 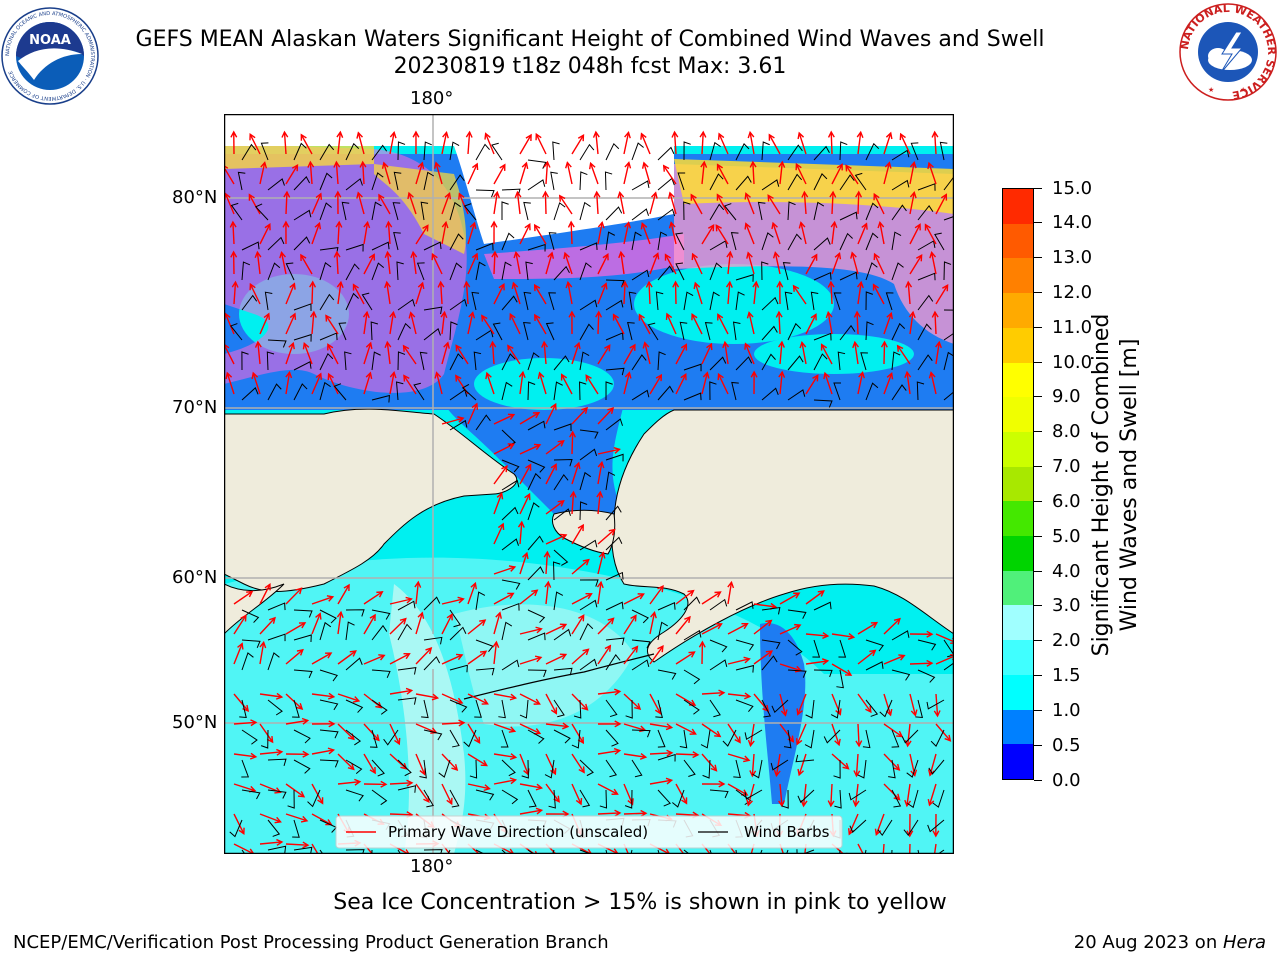 I want to click on colorbar-tick: 0.5, so click(x=1057, y=745).